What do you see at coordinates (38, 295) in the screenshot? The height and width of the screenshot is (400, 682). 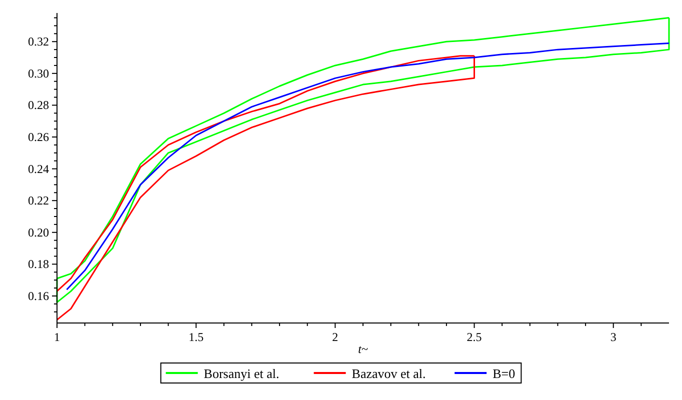 I see `y-tick-label: 0.16` at bounding box center [38, 295].